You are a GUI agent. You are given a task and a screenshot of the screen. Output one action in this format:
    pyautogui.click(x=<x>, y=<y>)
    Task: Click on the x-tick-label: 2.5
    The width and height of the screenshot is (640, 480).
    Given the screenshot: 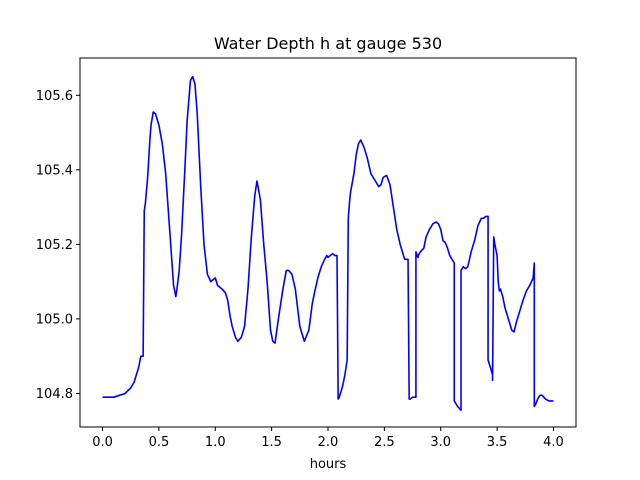 What is the action you would take?
    pyautogui.click(x=384, y=442)
    